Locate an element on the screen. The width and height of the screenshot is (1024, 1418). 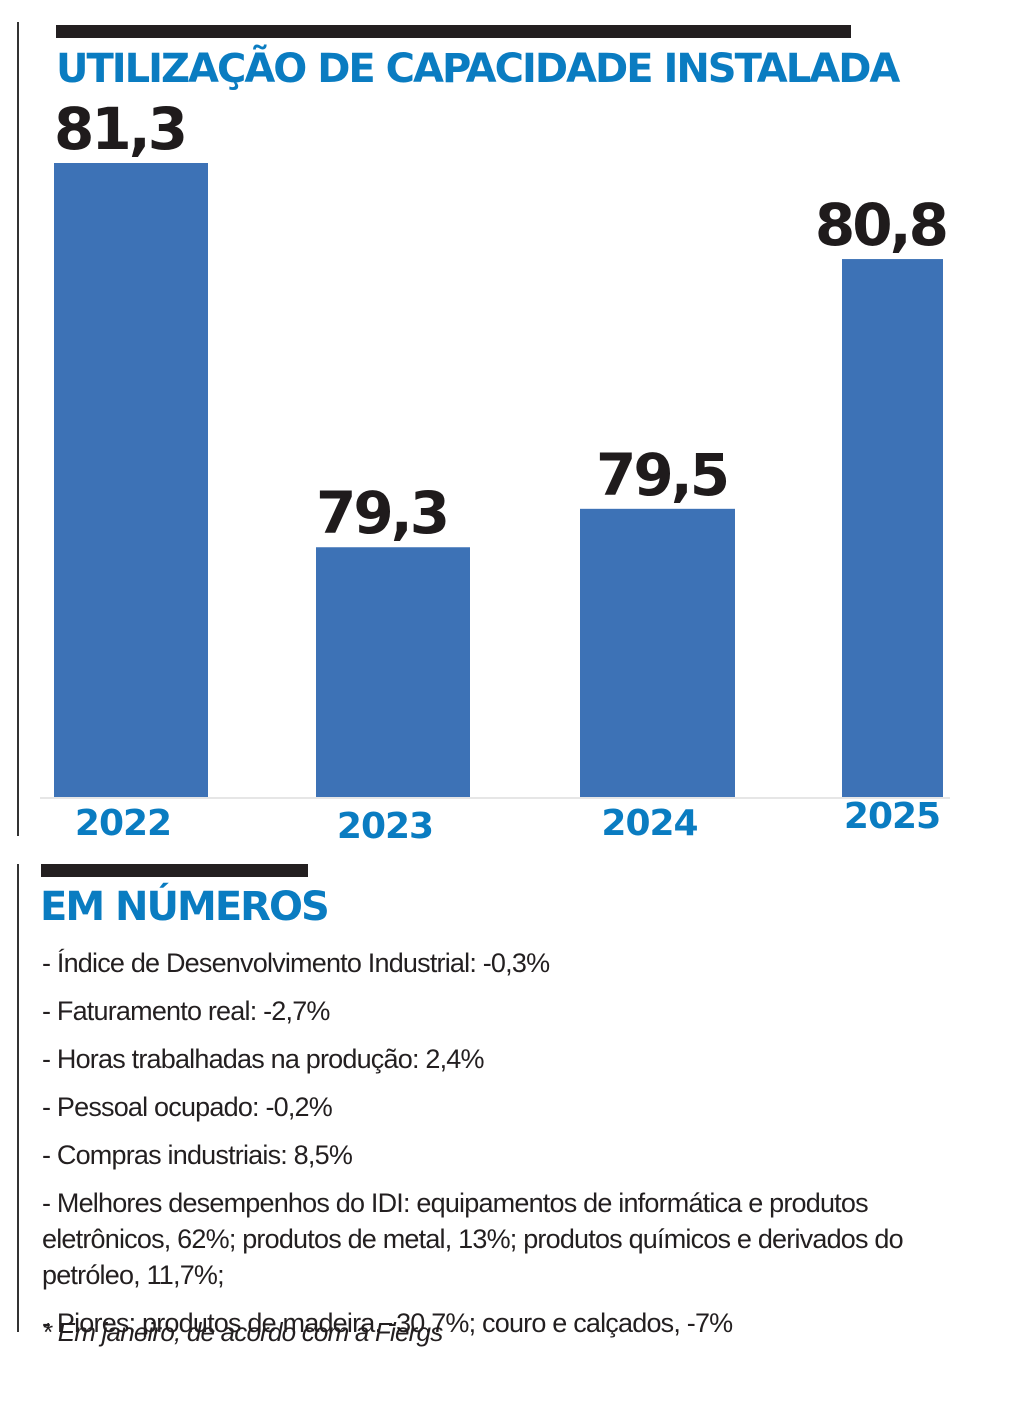
footnote: * Em janeiro, de acordo com a Fiergs is located at coordinates (242, 1332).